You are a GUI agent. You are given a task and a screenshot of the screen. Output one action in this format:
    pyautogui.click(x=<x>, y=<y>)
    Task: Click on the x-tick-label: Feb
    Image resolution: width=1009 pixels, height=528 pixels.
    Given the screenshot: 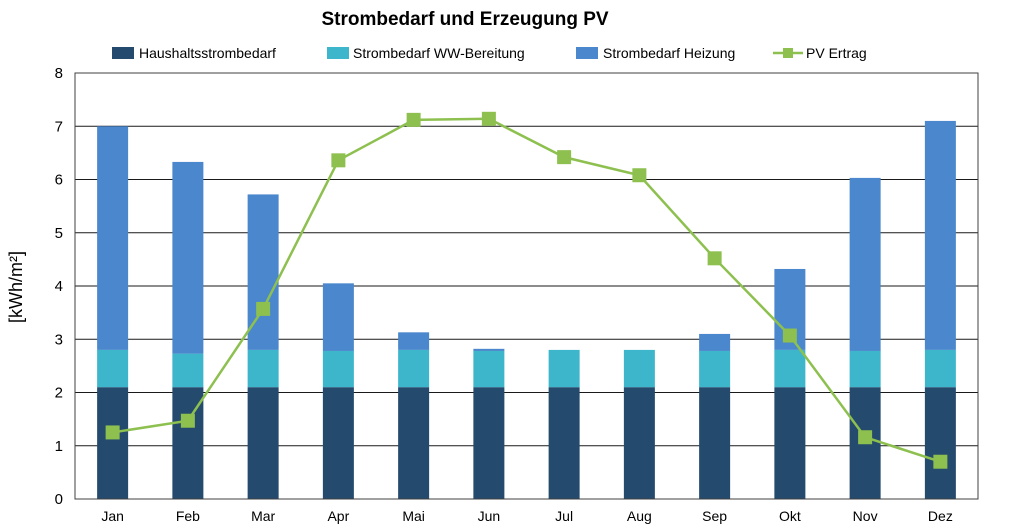 What is the action you would take?
    pyautogui.click(x=188, y=516)
    